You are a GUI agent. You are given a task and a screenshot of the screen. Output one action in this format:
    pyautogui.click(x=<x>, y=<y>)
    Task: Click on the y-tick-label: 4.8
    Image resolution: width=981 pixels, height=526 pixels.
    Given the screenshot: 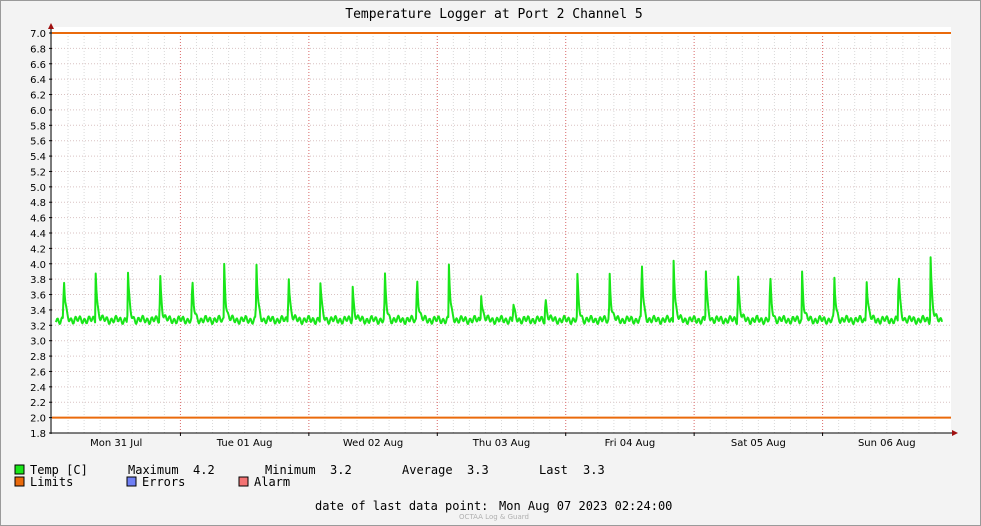 What is the action you would take?
    pyautogui.click(x=38, y=203)
    